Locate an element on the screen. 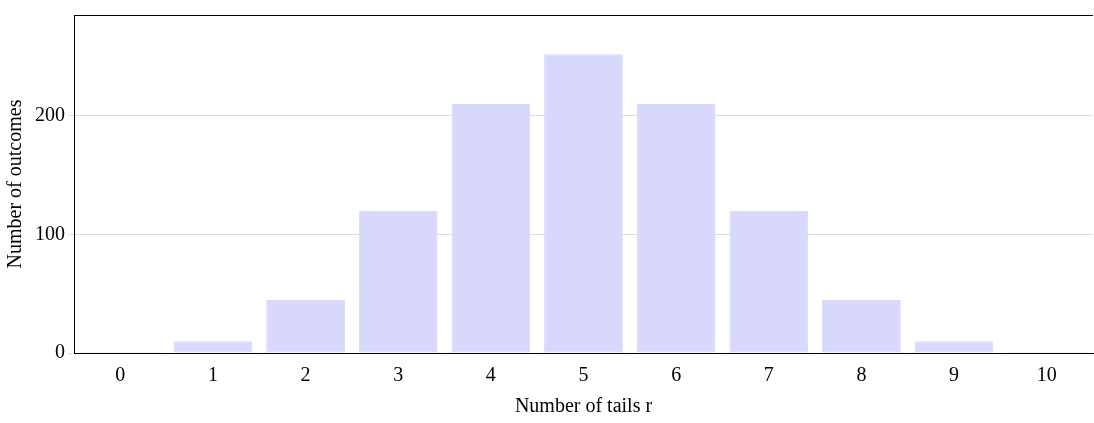  y-axis-title: Number of outcomes is located at coordinates (14, 184).